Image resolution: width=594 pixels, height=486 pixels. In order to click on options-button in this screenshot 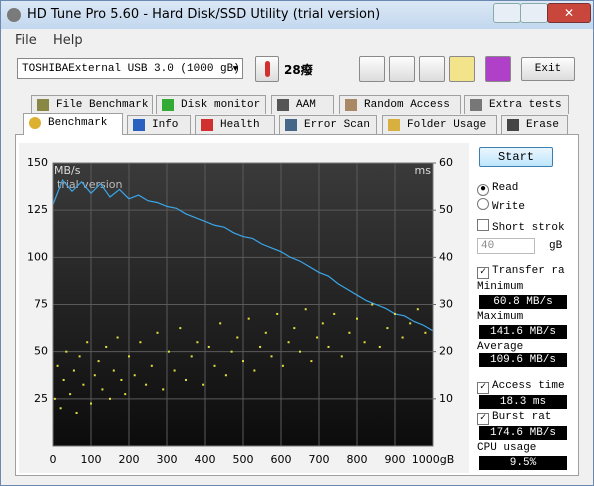, I will do `click(462, 69)`.